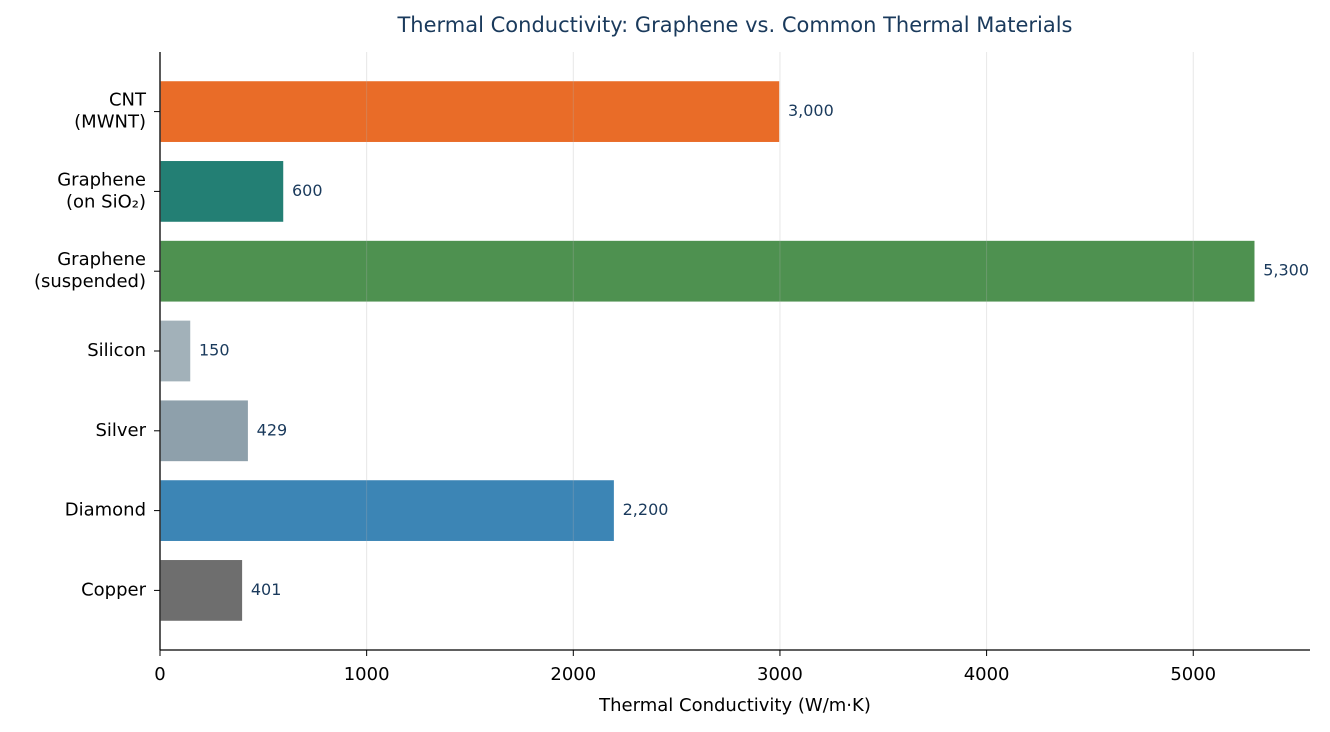 This screenshot has width=1330, height=732. What do you see at coordinates (214, 350) in the screenshot?
I see `value-label: 150` at bounding box center [214, 350].